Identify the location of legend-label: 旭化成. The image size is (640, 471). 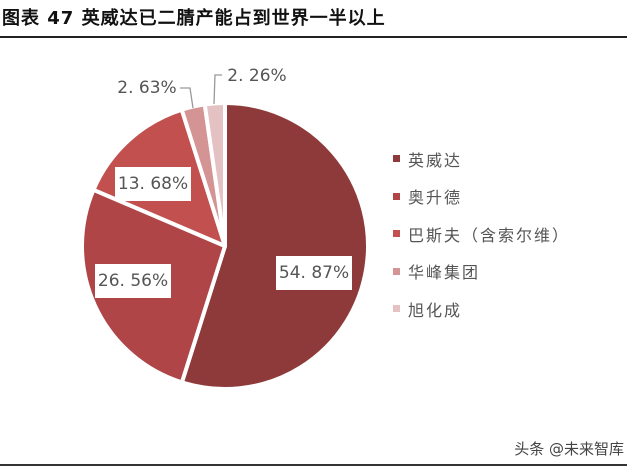
(435, 310).